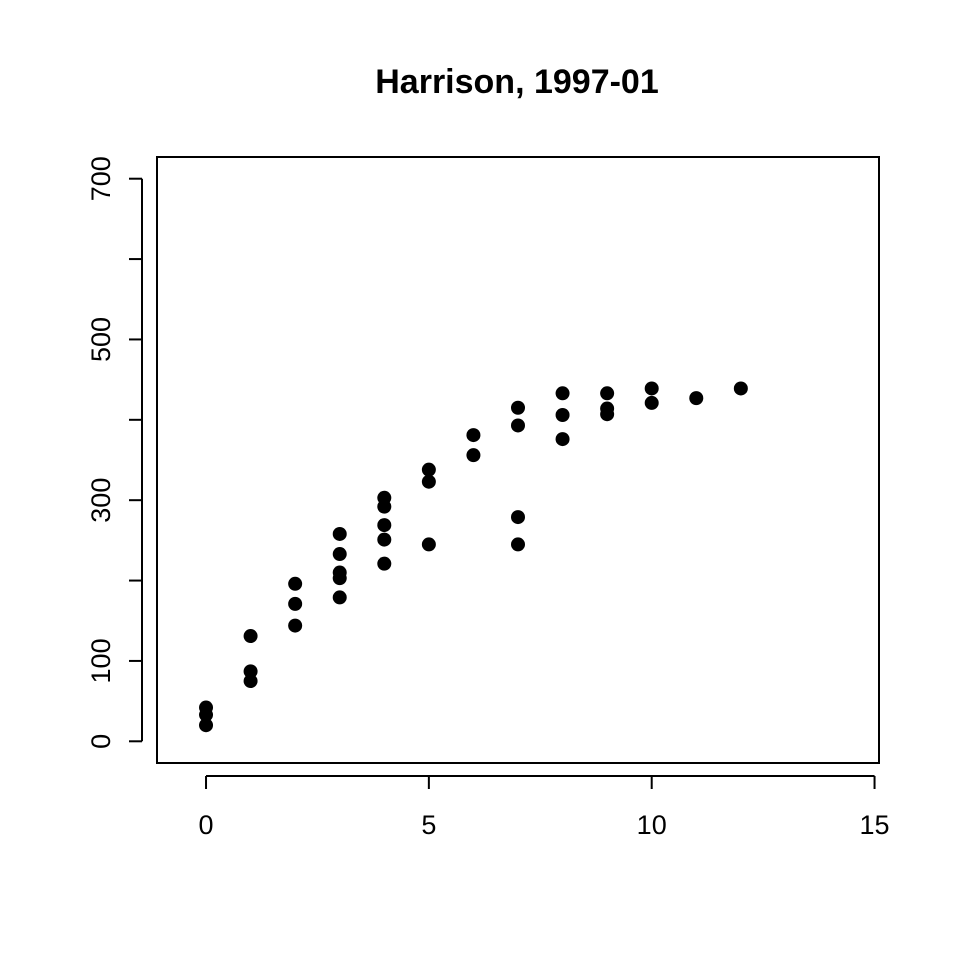  Describe the element at coordinates (101, 178) in the screenshot. I see `y-tick-label: 700` at that location.